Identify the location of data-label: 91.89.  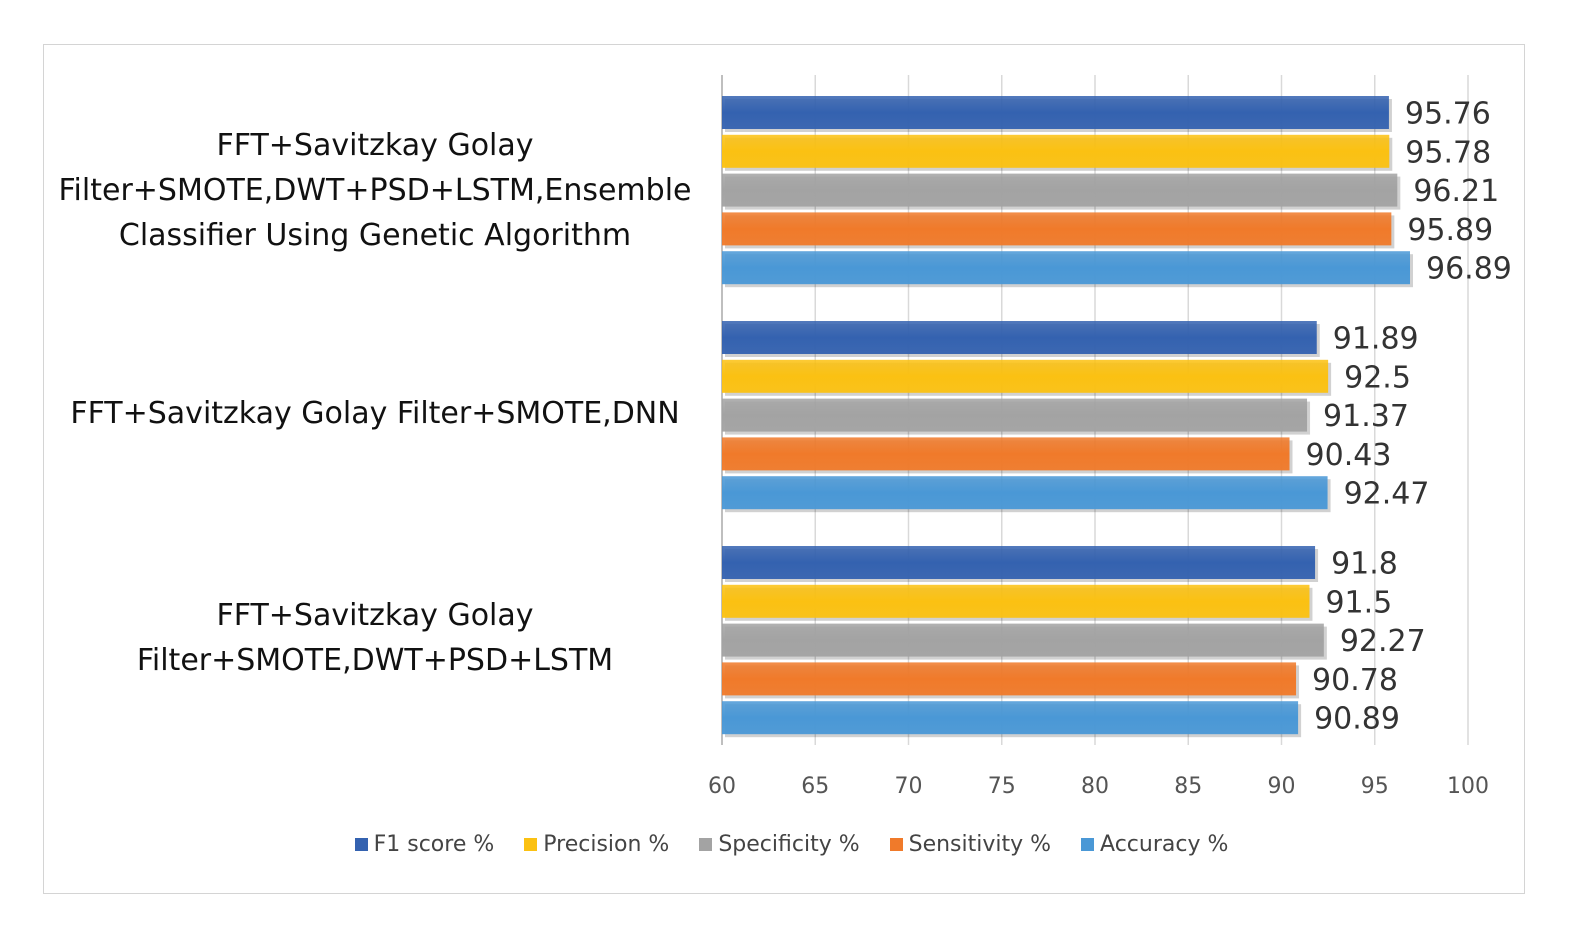
(1376, 339).